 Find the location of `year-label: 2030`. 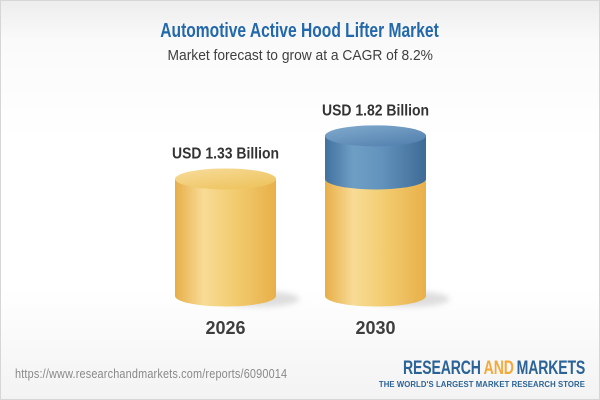

year-label: 2030 is located at coordinates (375, 328).